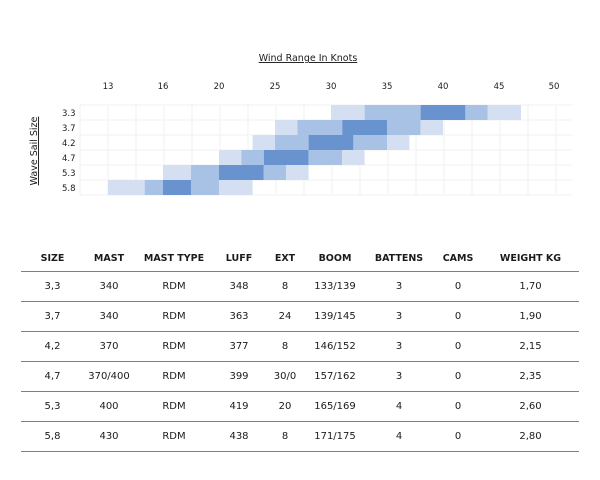 The height and width of the screenshot is (480, 600). What do you see at coordinates (286, 127) in the screenshot?
I see `heat-cell-3.7-light` at bounding box center [286, 127].